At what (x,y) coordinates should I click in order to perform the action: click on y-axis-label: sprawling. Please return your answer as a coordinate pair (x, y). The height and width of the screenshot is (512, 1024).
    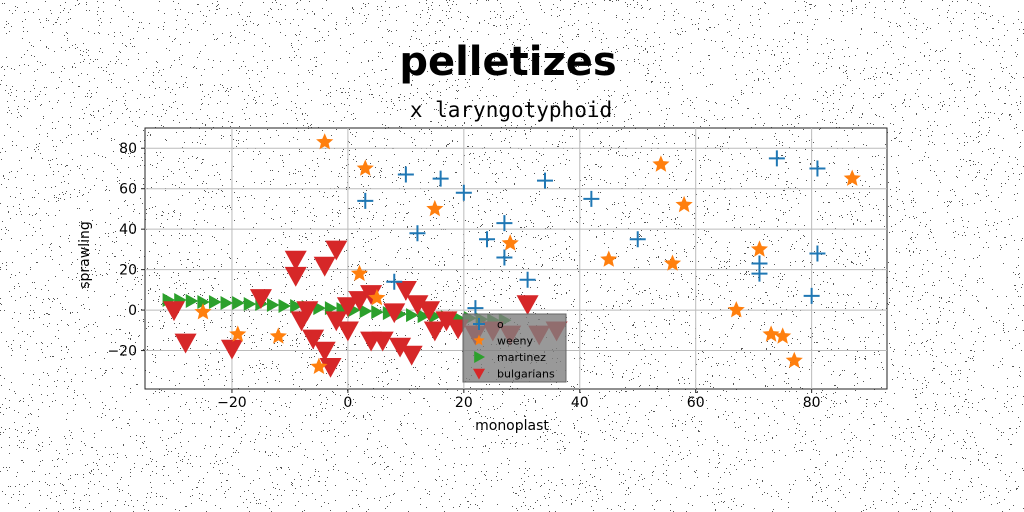
    Looking at the image, I should click on (85, 255).